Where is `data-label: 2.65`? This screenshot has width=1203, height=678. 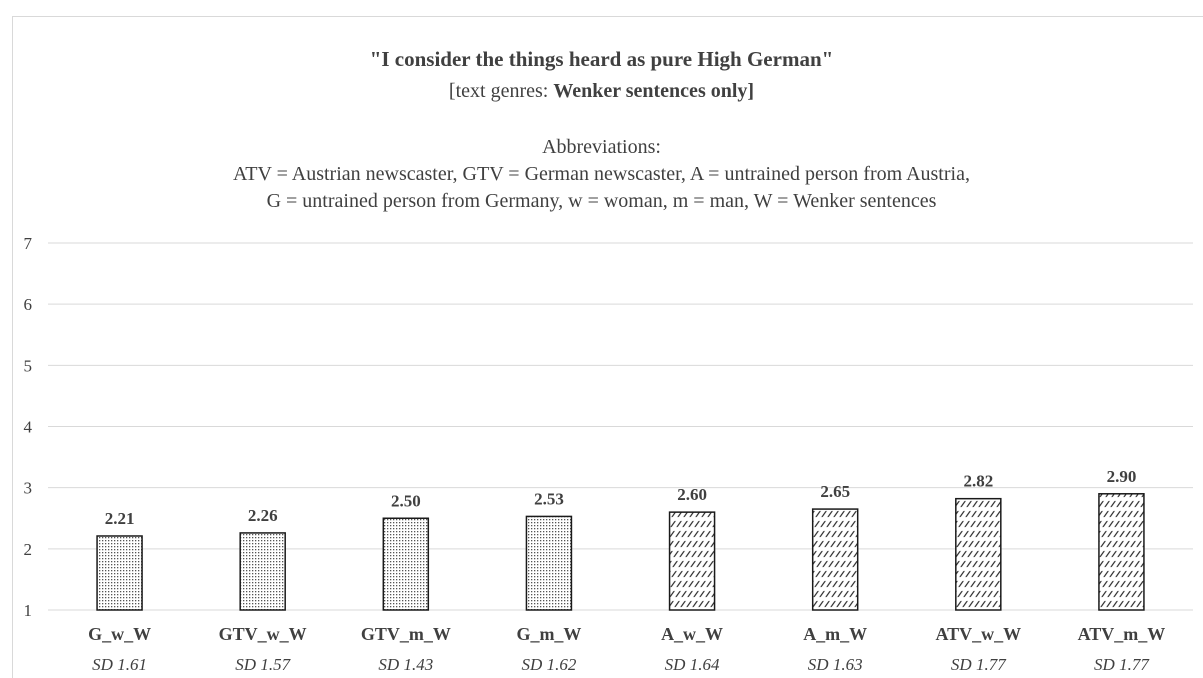 data-label: 2.65 is located at coordinates (835, 491).